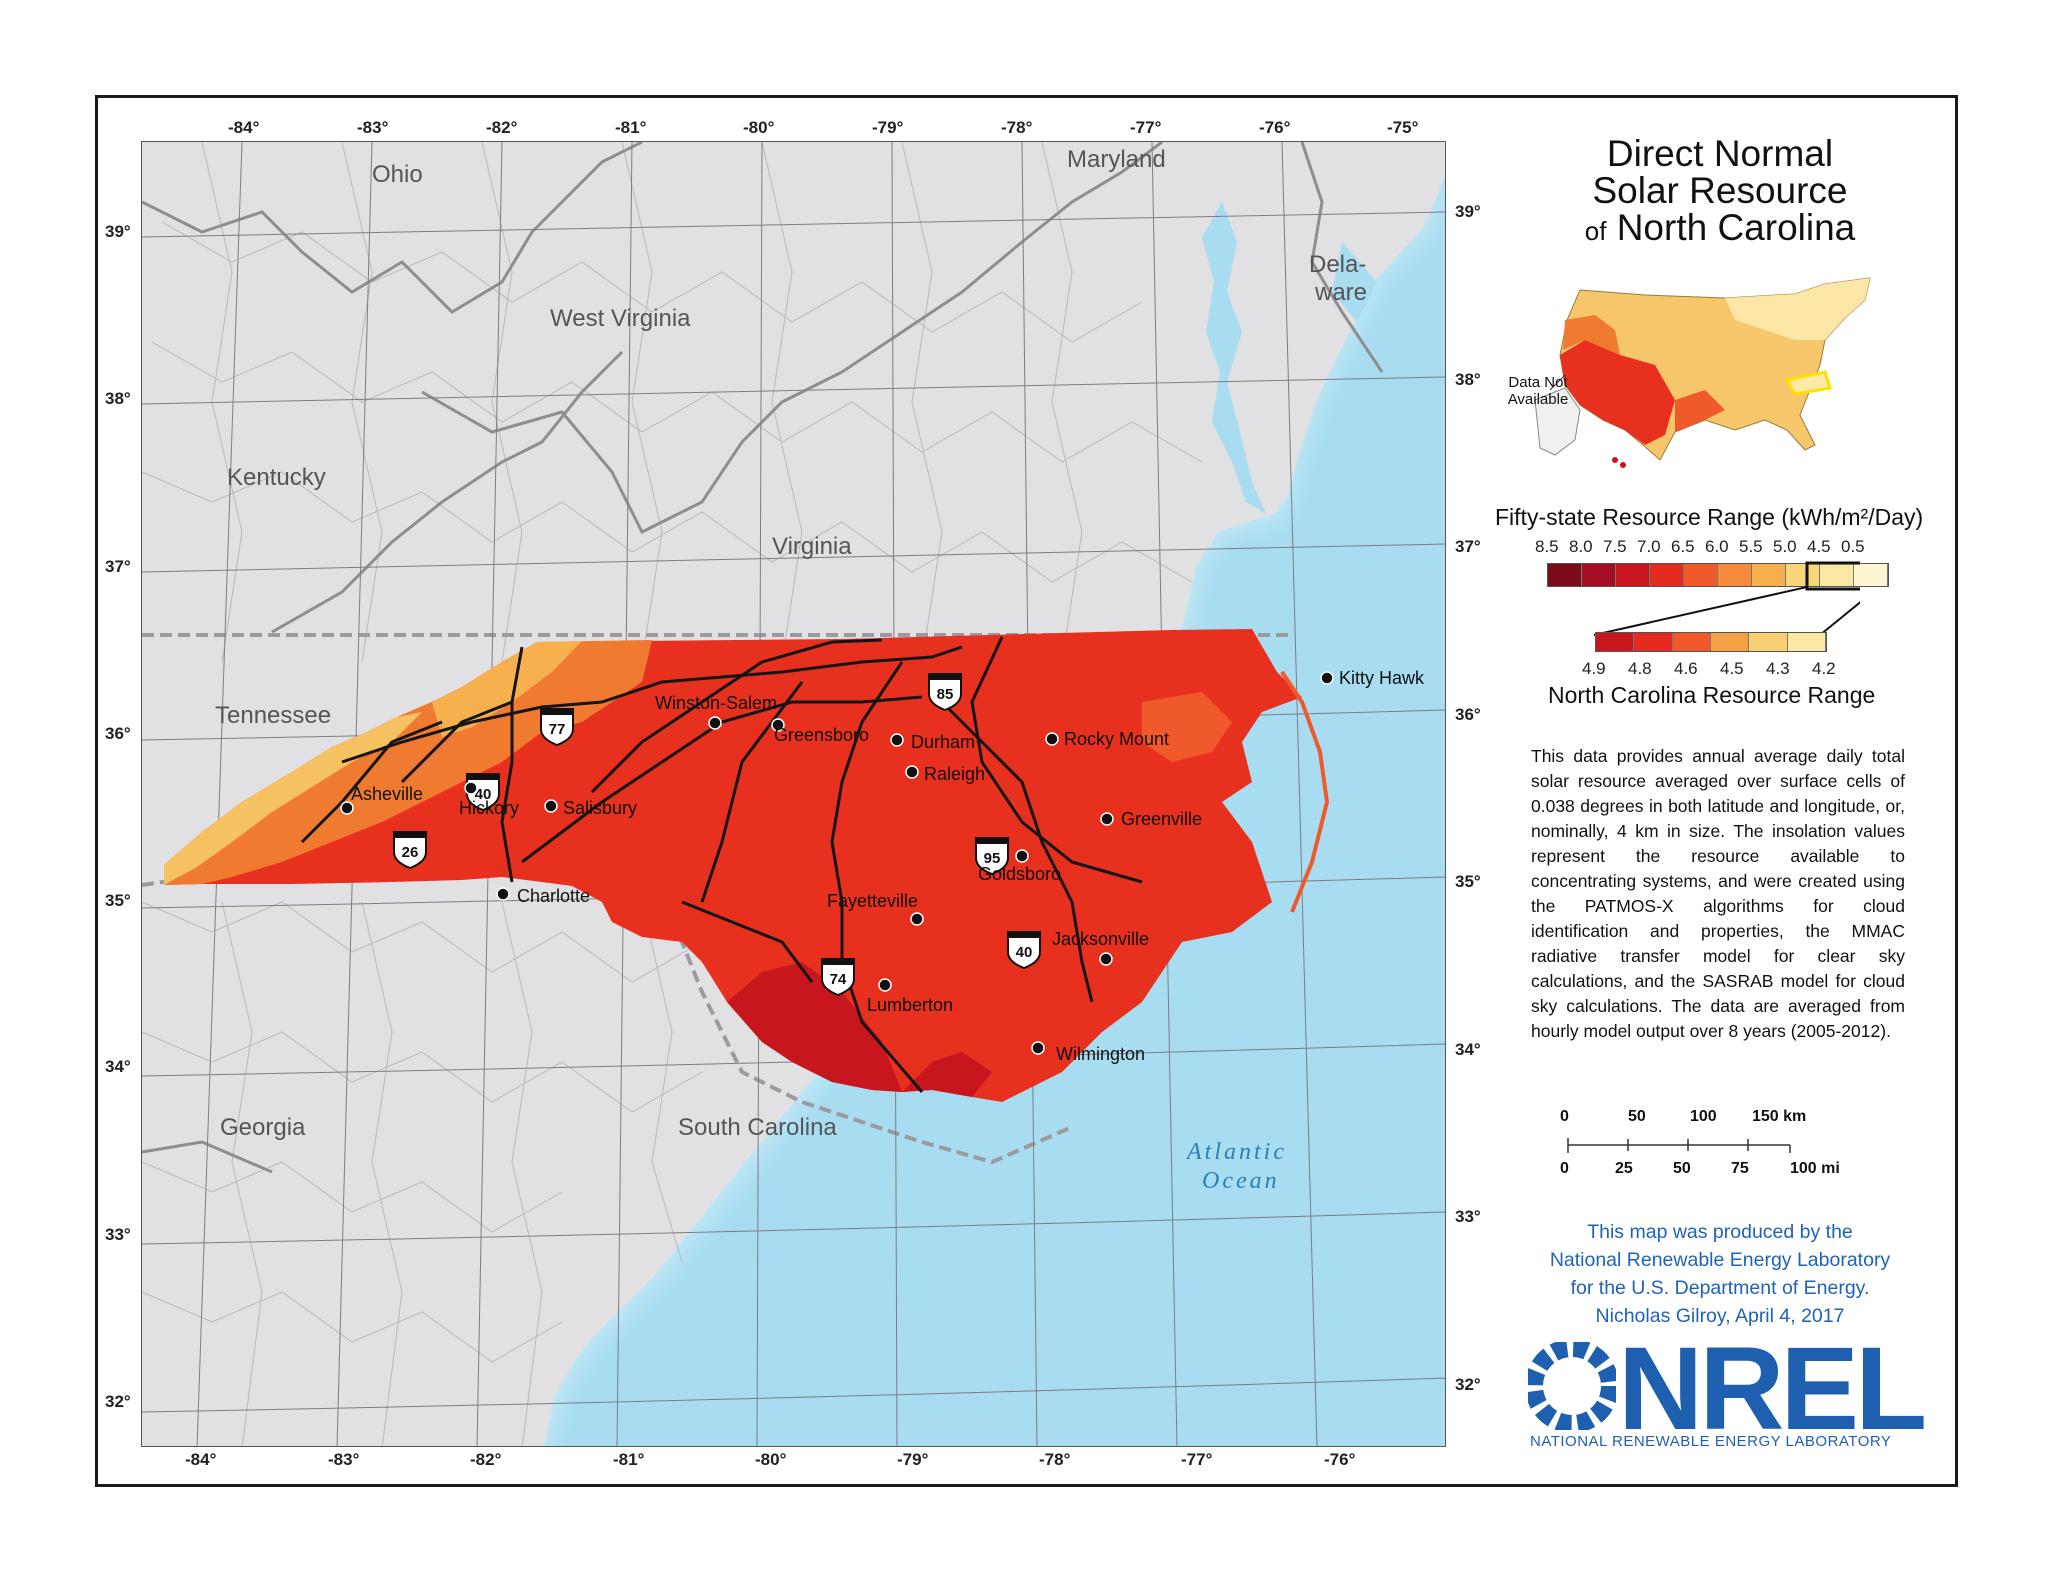 This screenshot has width=2048, height=1583. Describe the element at coordinates (118, 1234) in the screenshot. I see `tick-left-latitude: 33°` at that location.